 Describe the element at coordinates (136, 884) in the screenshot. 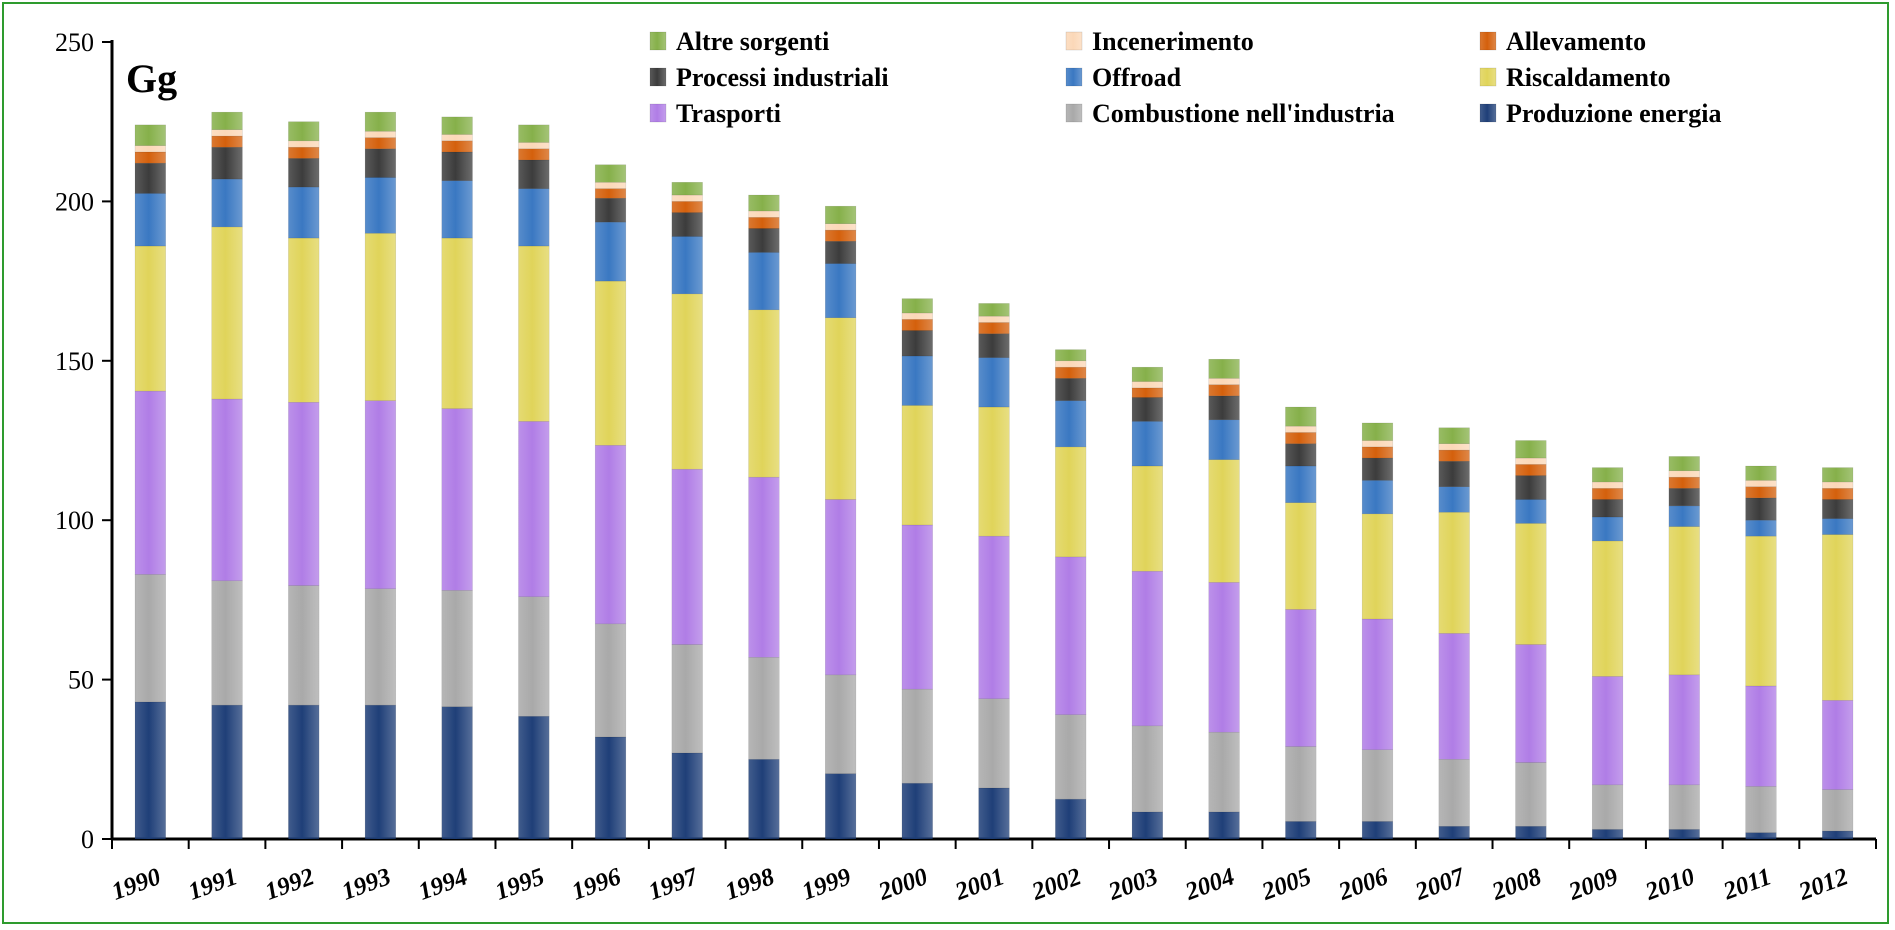

I see `x-tick-label: 1990` at that location.